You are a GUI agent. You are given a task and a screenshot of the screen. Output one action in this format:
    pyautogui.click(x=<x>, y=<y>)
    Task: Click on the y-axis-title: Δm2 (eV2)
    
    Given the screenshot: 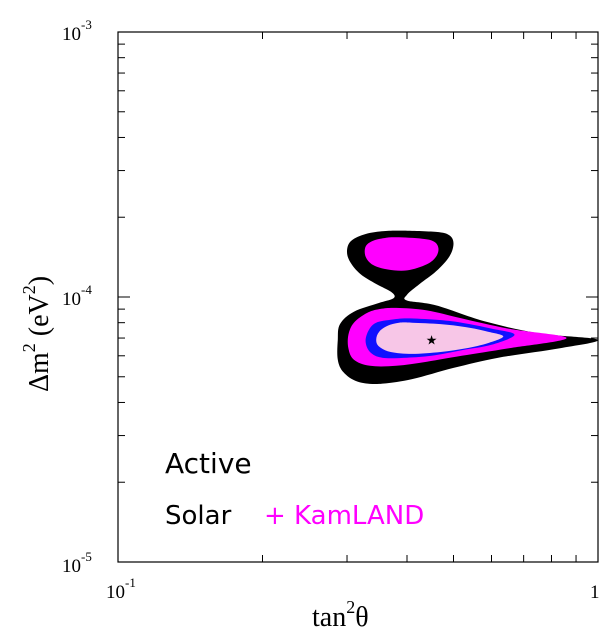 What is the action you would take?
    pyautogui.click(x=37, y=334)
    